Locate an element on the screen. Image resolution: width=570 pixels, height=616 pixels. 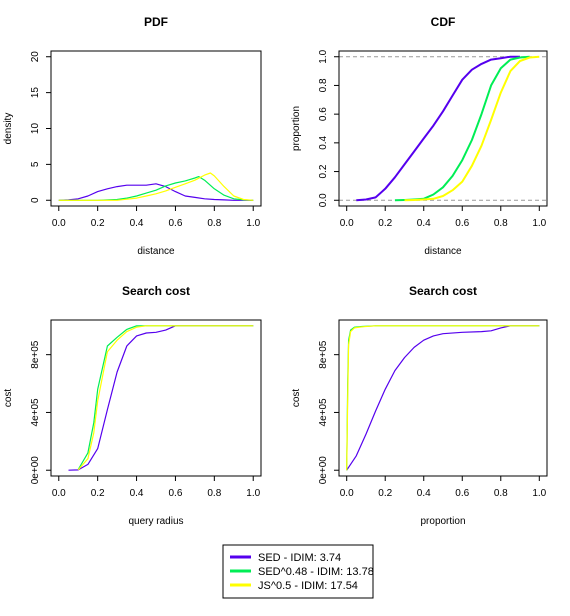
series-line-cdf-js05 is located at coordinates (472, 128).